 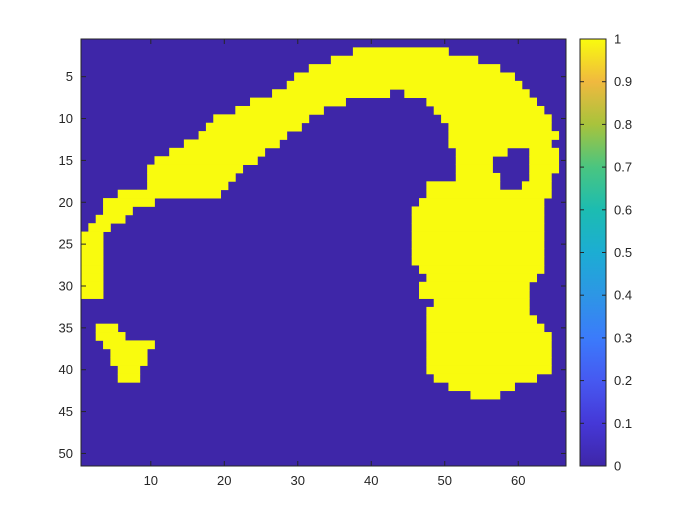 I want to click on y-tick-label: 35, so click(x=66, y=327).